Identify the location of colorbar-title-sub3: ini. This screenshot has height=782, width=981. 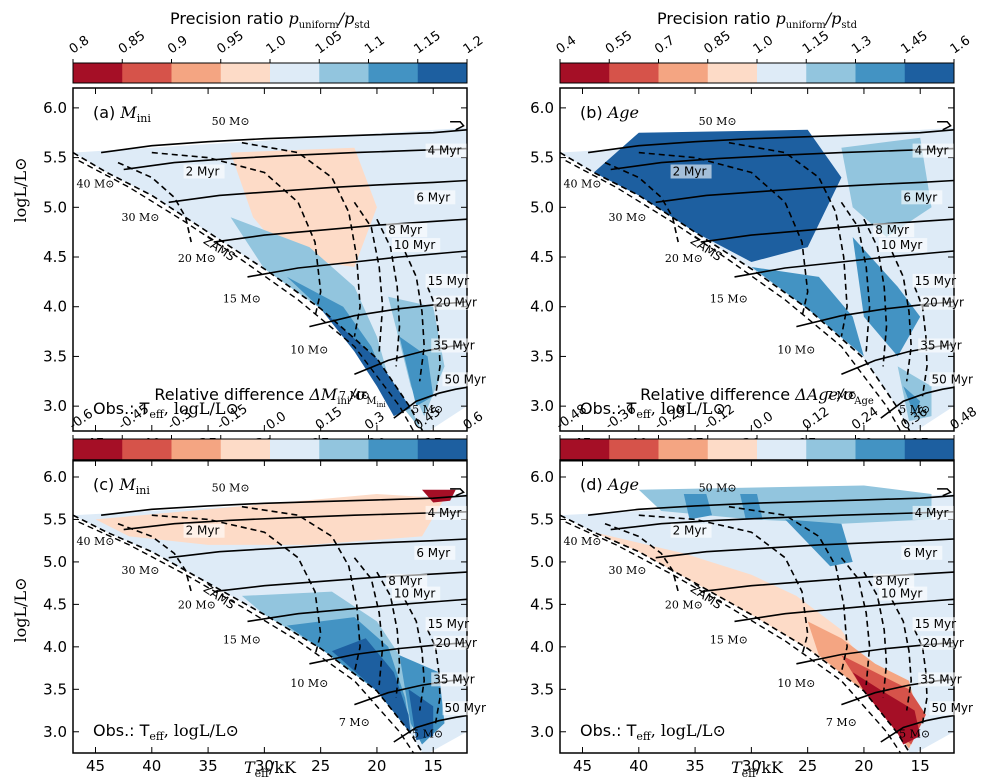
(382, 405).